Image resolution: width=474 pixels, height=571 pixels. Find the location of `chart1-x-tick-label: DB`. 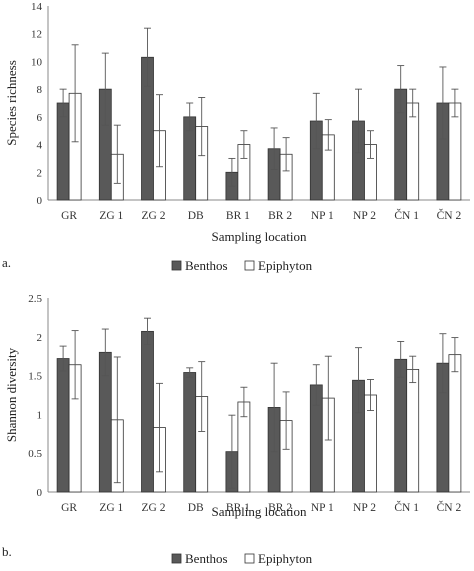

chart1-x-tick-label: DB is located at coordinates (196, 216).